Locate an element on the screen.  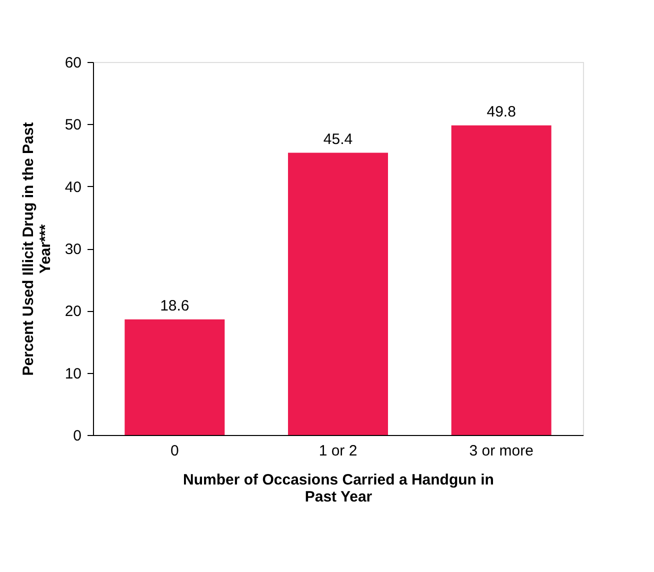
x-tick-label: 3 or more is located at coordinates (501, 451).